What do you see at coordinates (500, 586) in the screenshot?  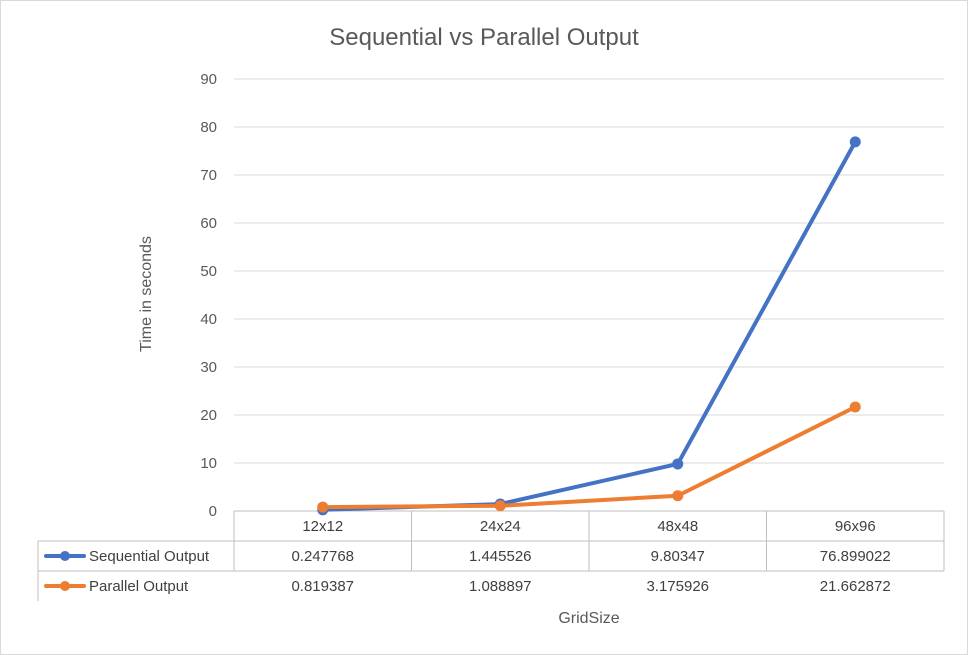 I see `table-value-cell: 1.088897` at bounding box center [500, 586].